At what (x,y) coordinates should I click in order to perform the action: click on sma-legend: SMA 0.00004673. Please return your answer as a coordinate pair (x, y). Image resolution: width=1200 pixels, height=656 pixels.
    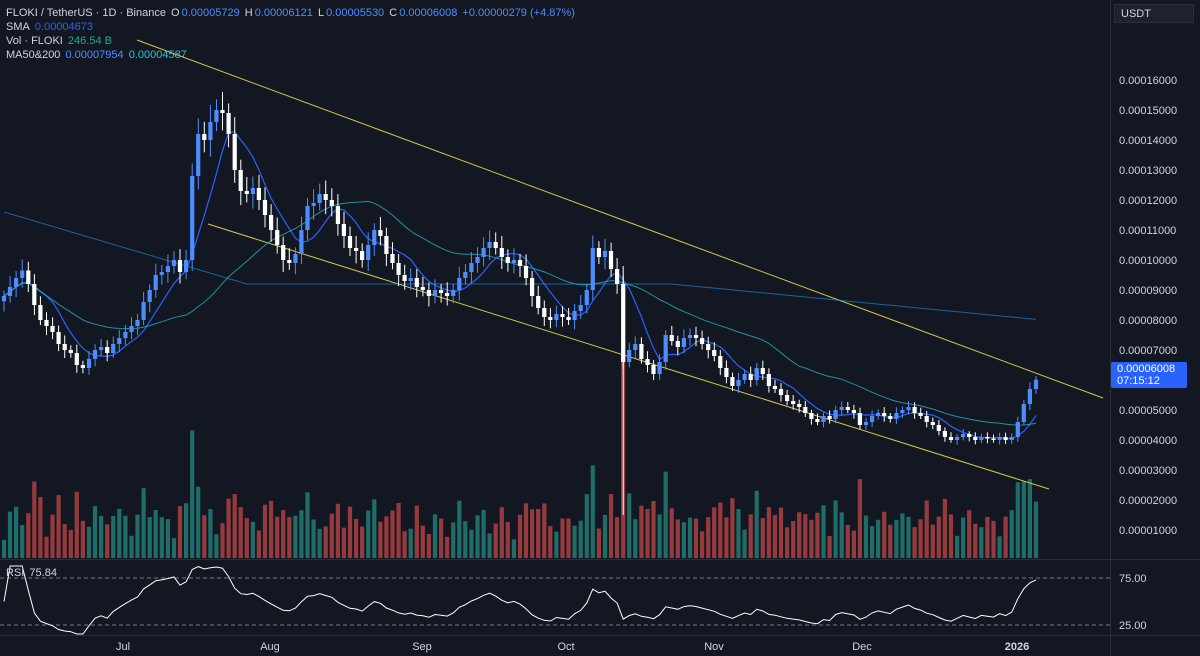
    Looking at the image, I should click on (50, 27).